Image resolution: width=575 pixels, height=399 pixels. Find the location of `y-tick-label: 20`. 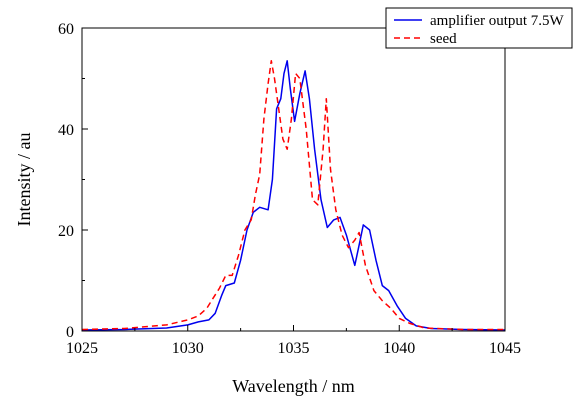

y-tick-label: 20 is located at coordinates (66, 231).